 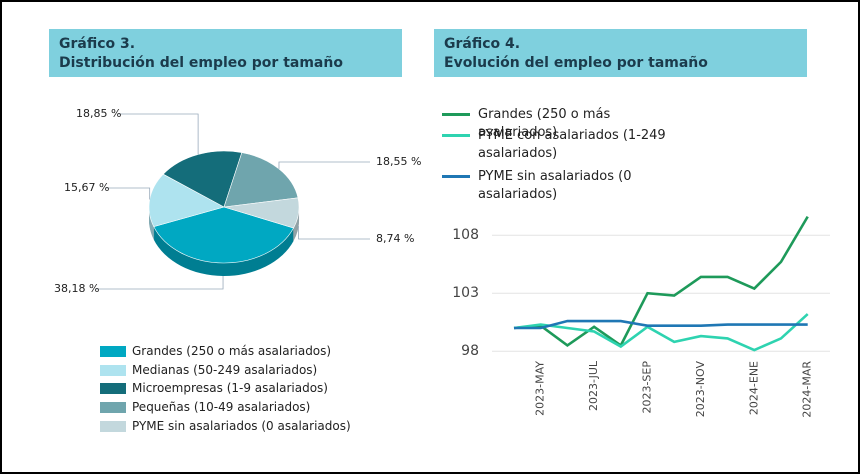 I want to click on legend-item: Microempresas (1-9 asalariados), so click(x=214, y=388).